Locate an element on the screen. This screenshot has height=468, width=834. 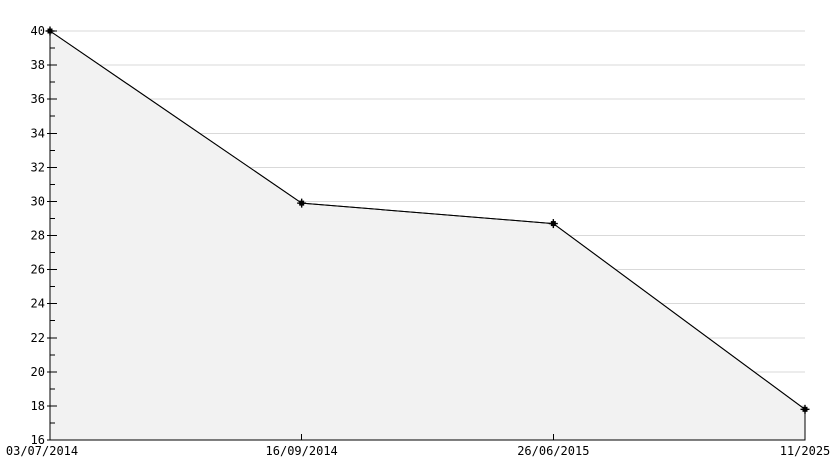
y-axis-tick-label: 18 is located at coordinates (38, 406).